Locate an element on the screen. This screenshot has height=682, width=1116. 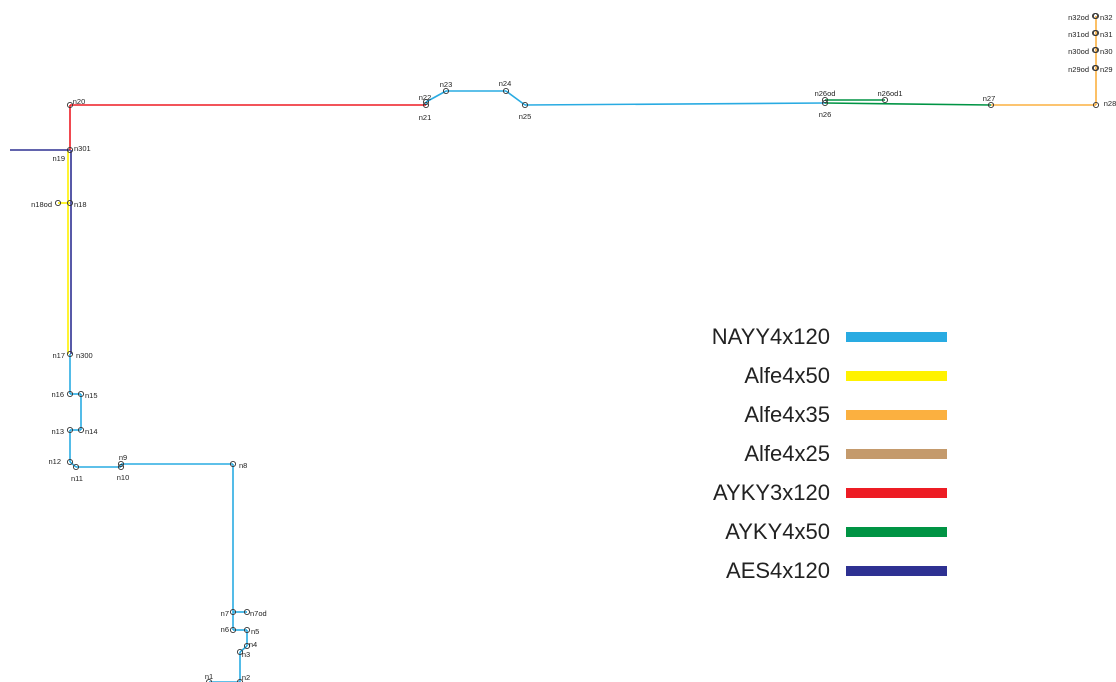
node-n20: n20 is located at coordinates (75, 103).